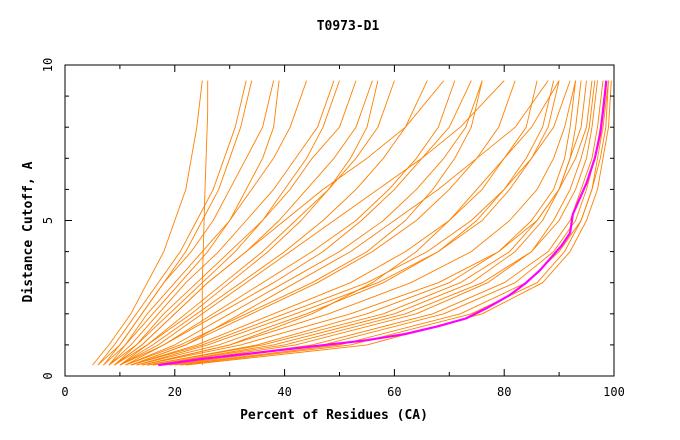 Image resolution: width=680 pixels, height=440 pixels. I want to click on x-tick-label: 60, so click(394, 392).